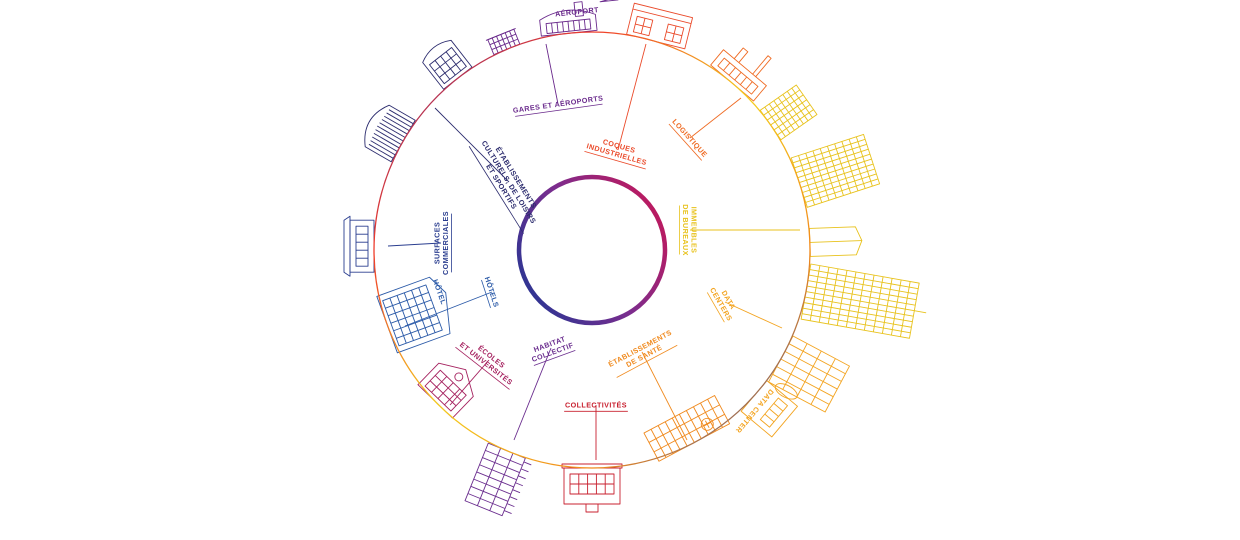 Image resolution: width=1240 pixels, height=540 pixels. I want to click on leader-line-loisirs, so click(472, 145).